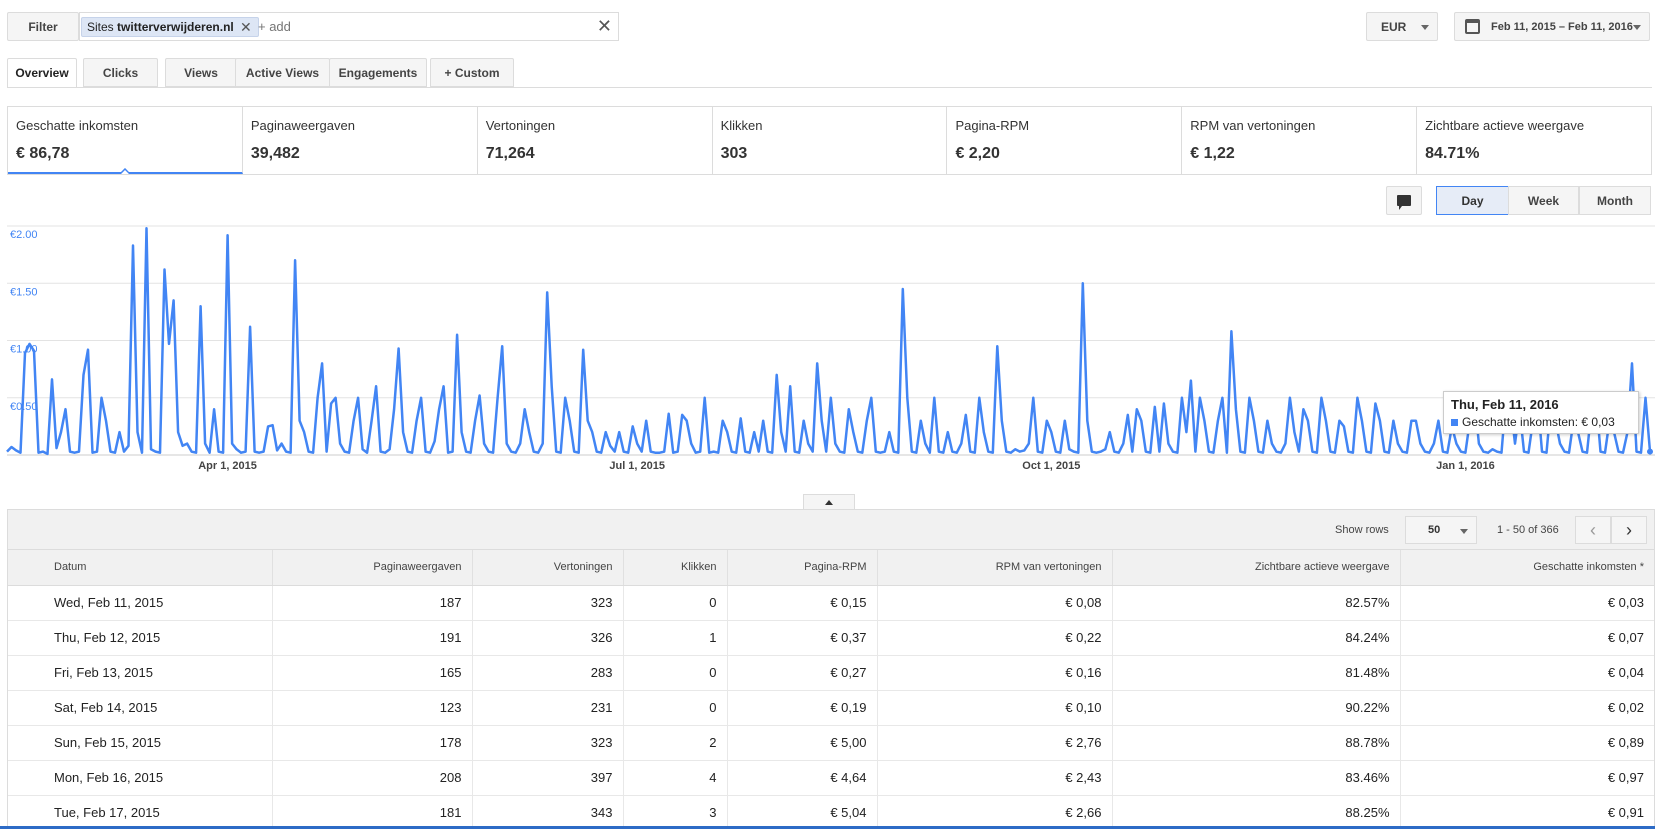 Image resolution: width=1655 pixels, height=829 pixels. I want to click on cell-impression-rpm: € 0,10, so click(995, 708).